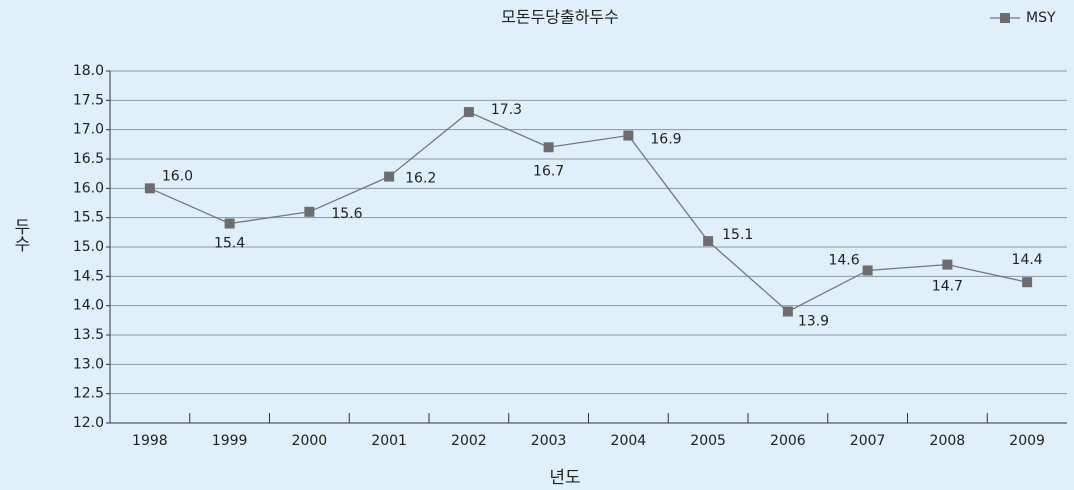 This screenshot has height=490, width=1074. Describe the element at coordinates (1005, 18) in the screenshot. I see `legend-marker` at that location.